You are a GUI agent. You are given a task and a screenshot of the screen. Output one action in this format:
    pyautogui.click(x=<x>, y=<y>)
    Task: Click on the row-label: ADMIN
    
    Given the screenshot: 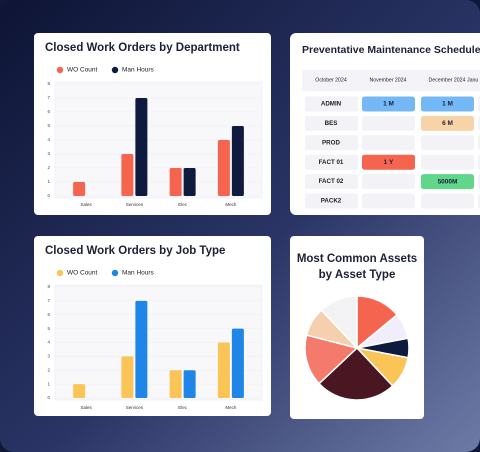 What is the action you would take?
    pyautogui.click(x=331, y=104)
    